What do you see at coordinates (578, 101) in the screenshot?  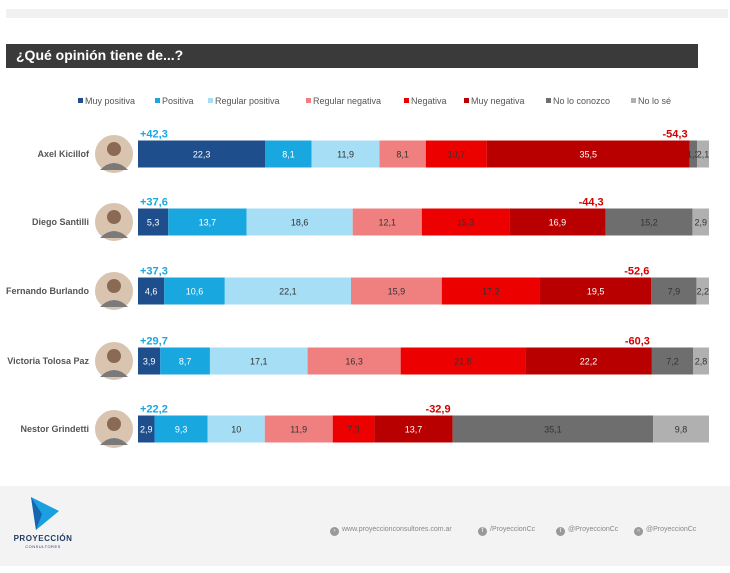 I see `legend-item-no-lo-conozco: No lo conozco` at bounding box center [578, 101].